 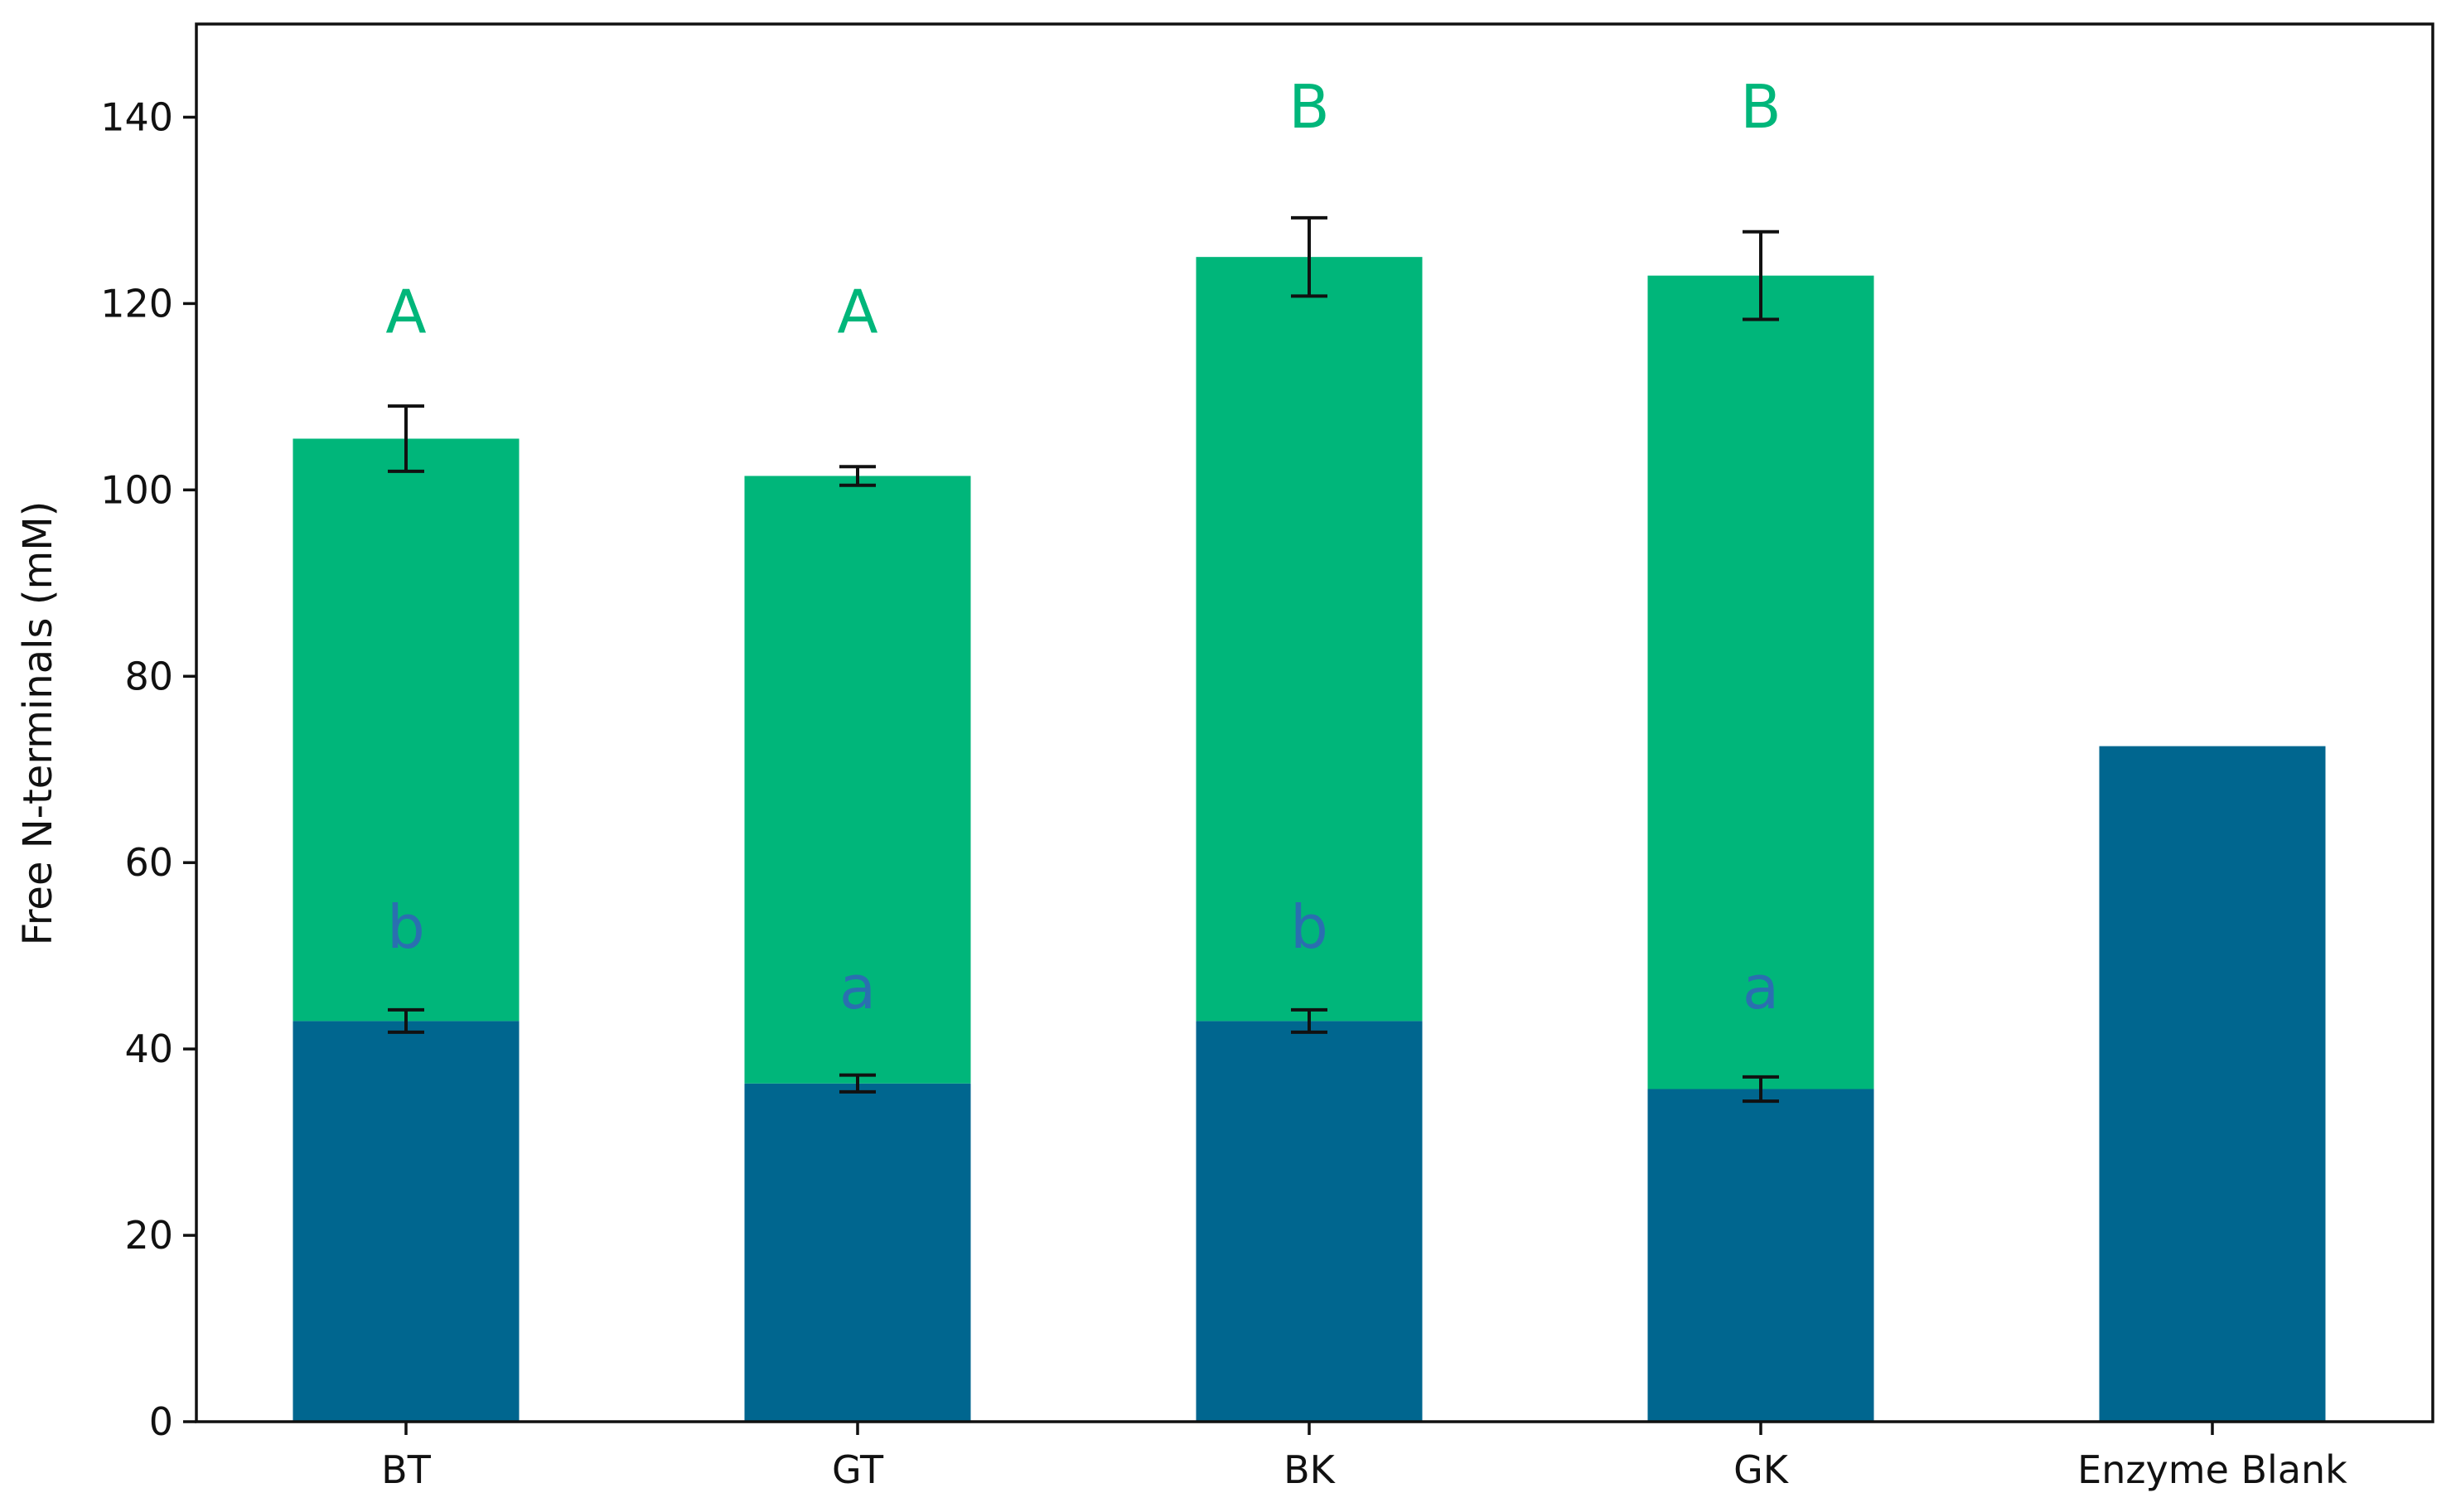 I want to click on y-tick-label: 20, so click(x=149, y=1235).